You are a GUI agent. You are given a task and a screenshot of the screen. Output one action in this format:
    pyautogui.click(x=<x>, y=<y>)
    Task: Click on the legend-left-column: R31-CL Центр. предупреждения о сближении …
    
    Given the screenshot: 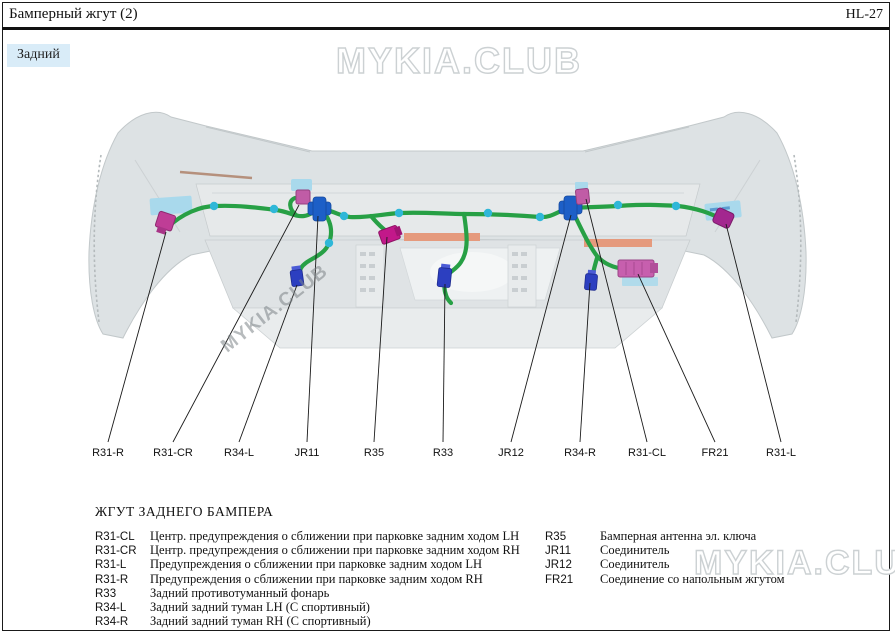 What is the action you would take?
    pyautogui.click(x=307, y=578)
    